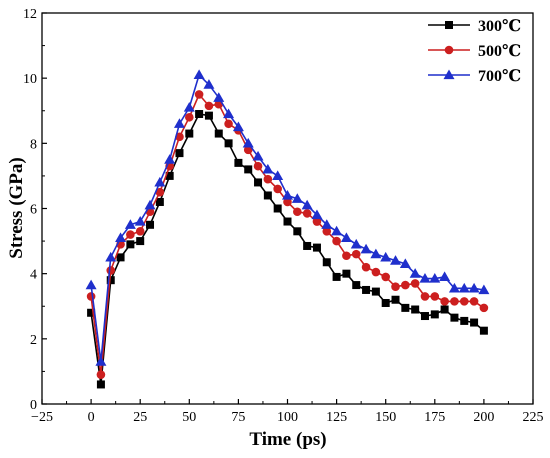  Describe the element at coordinates (91, 417) in the screenshot. I see `x-tick-label: 0` at that location.